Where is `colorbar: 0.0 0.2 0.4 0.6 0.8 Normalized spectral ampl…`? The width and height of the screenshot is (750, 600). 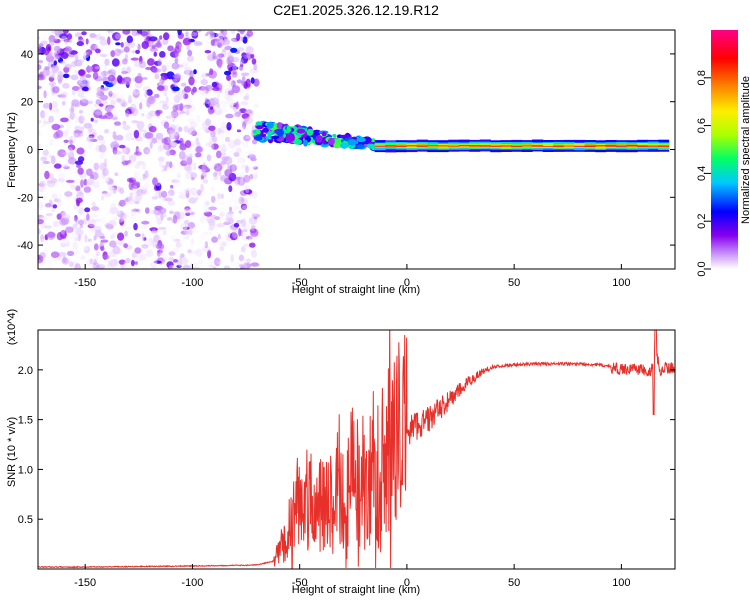
colorbar: 0.0 0.2 0.4 0.6 0.8 Normalized spectral ampl… is located at coordinates (723, 153).